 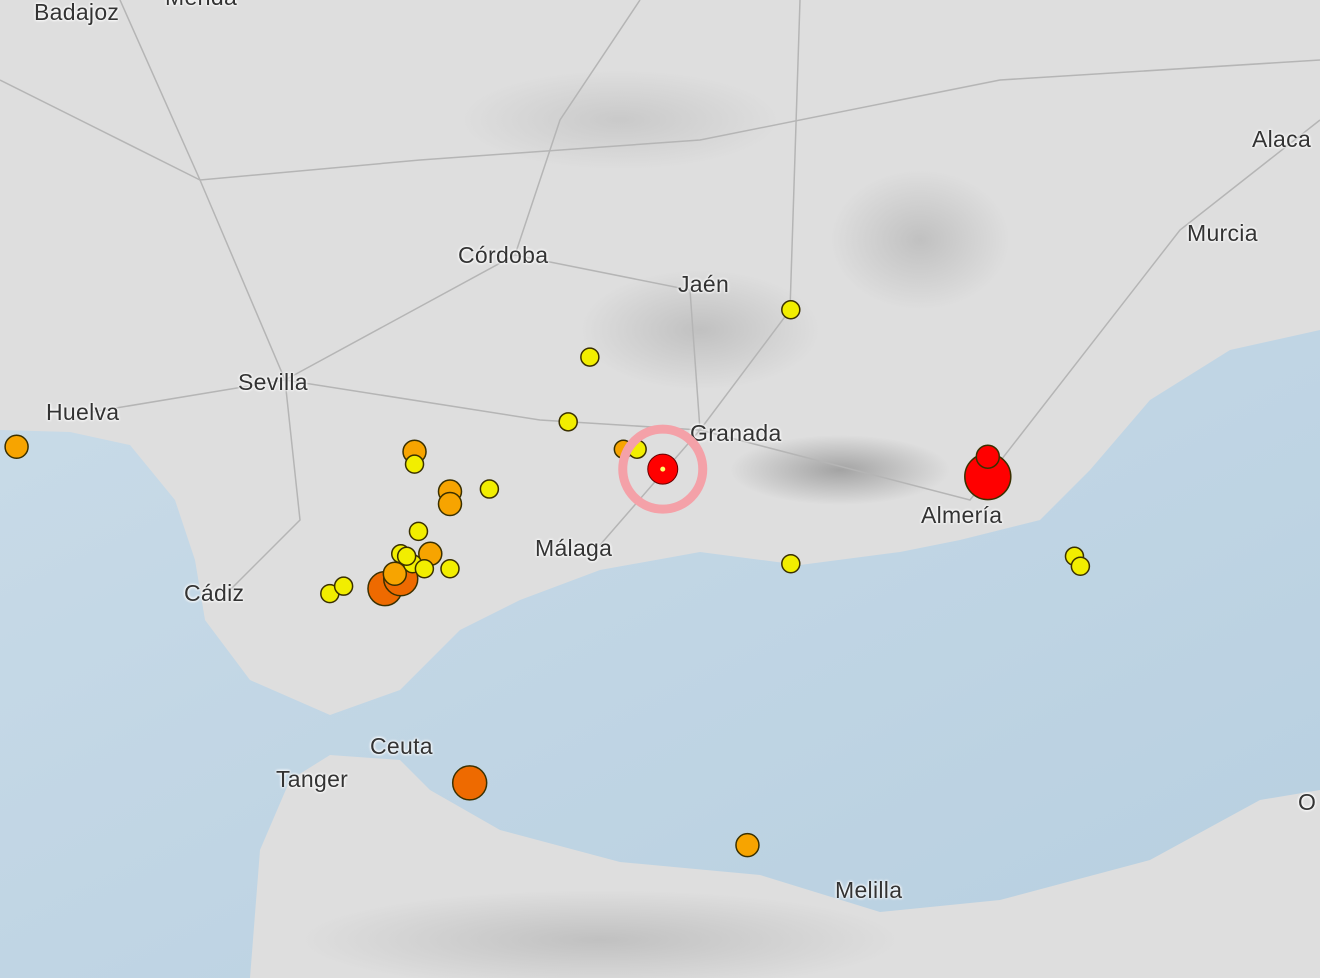 What do you see at coordinates (401, 746) in the screenshot?
I see `city-label-ceuta: Ceuta` at bounding box center [401, 746].